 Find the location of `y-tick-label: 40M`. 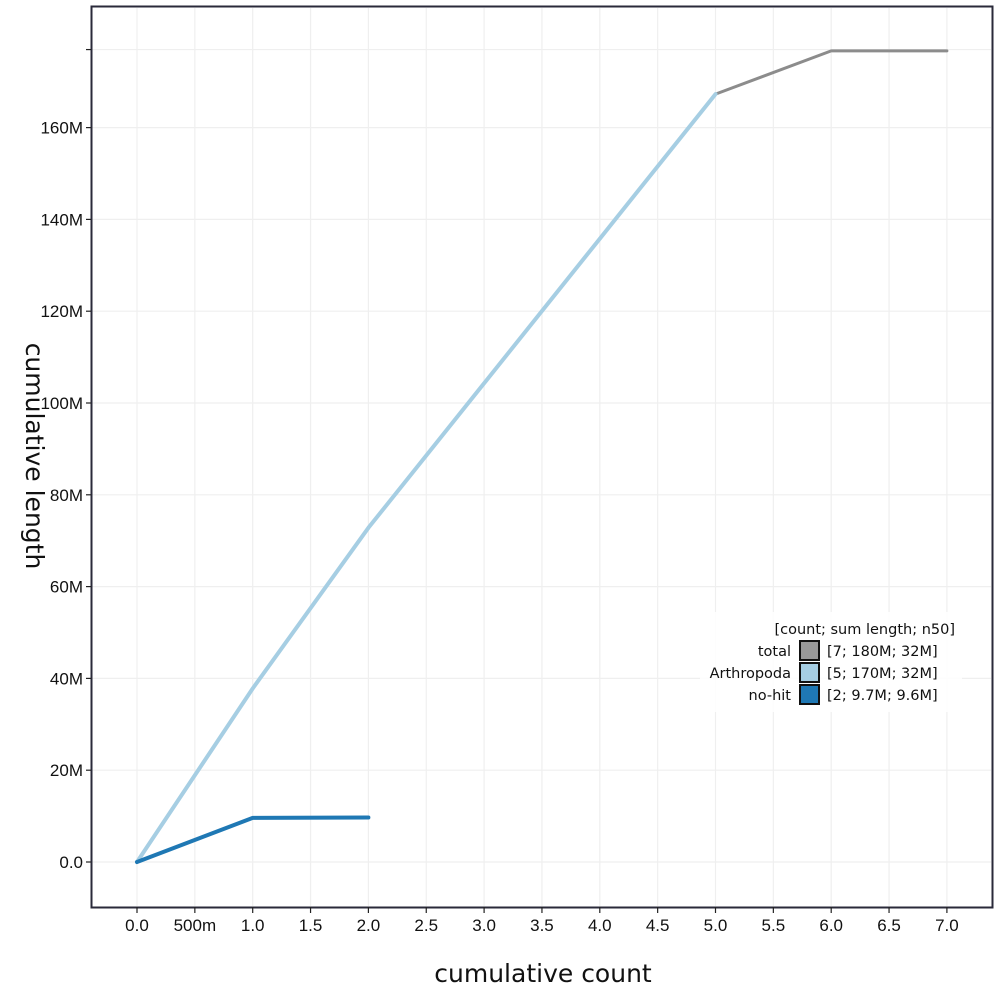

y-tick-label: 40M is located at coordinates (66, 678).